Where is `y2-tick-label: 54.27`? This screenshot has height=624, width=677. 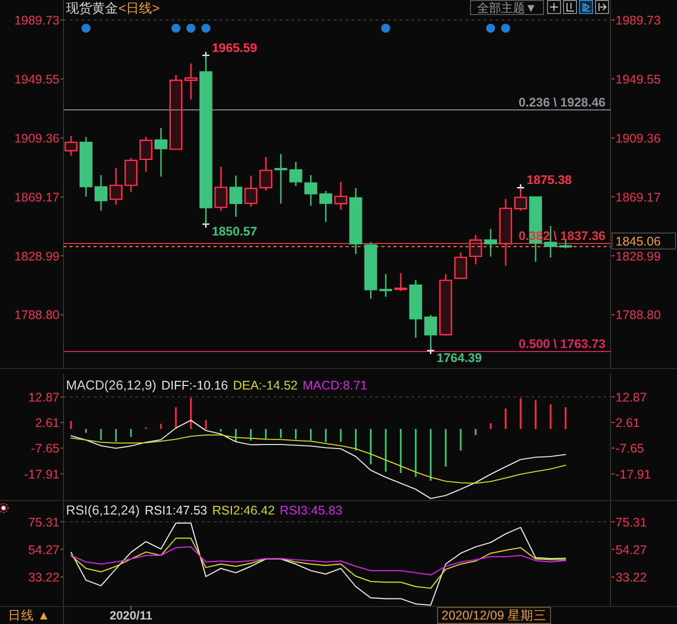 y2-tick-label: 54.27 is located at coordinates (631, 549).